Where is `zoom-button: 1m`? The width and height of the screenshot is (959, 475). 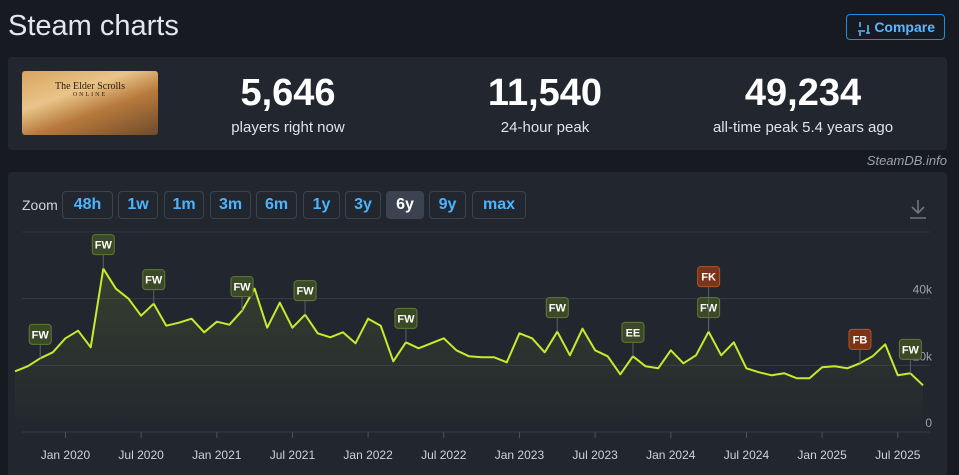
zoom-button: 1m is located at coordinates (184, 205).